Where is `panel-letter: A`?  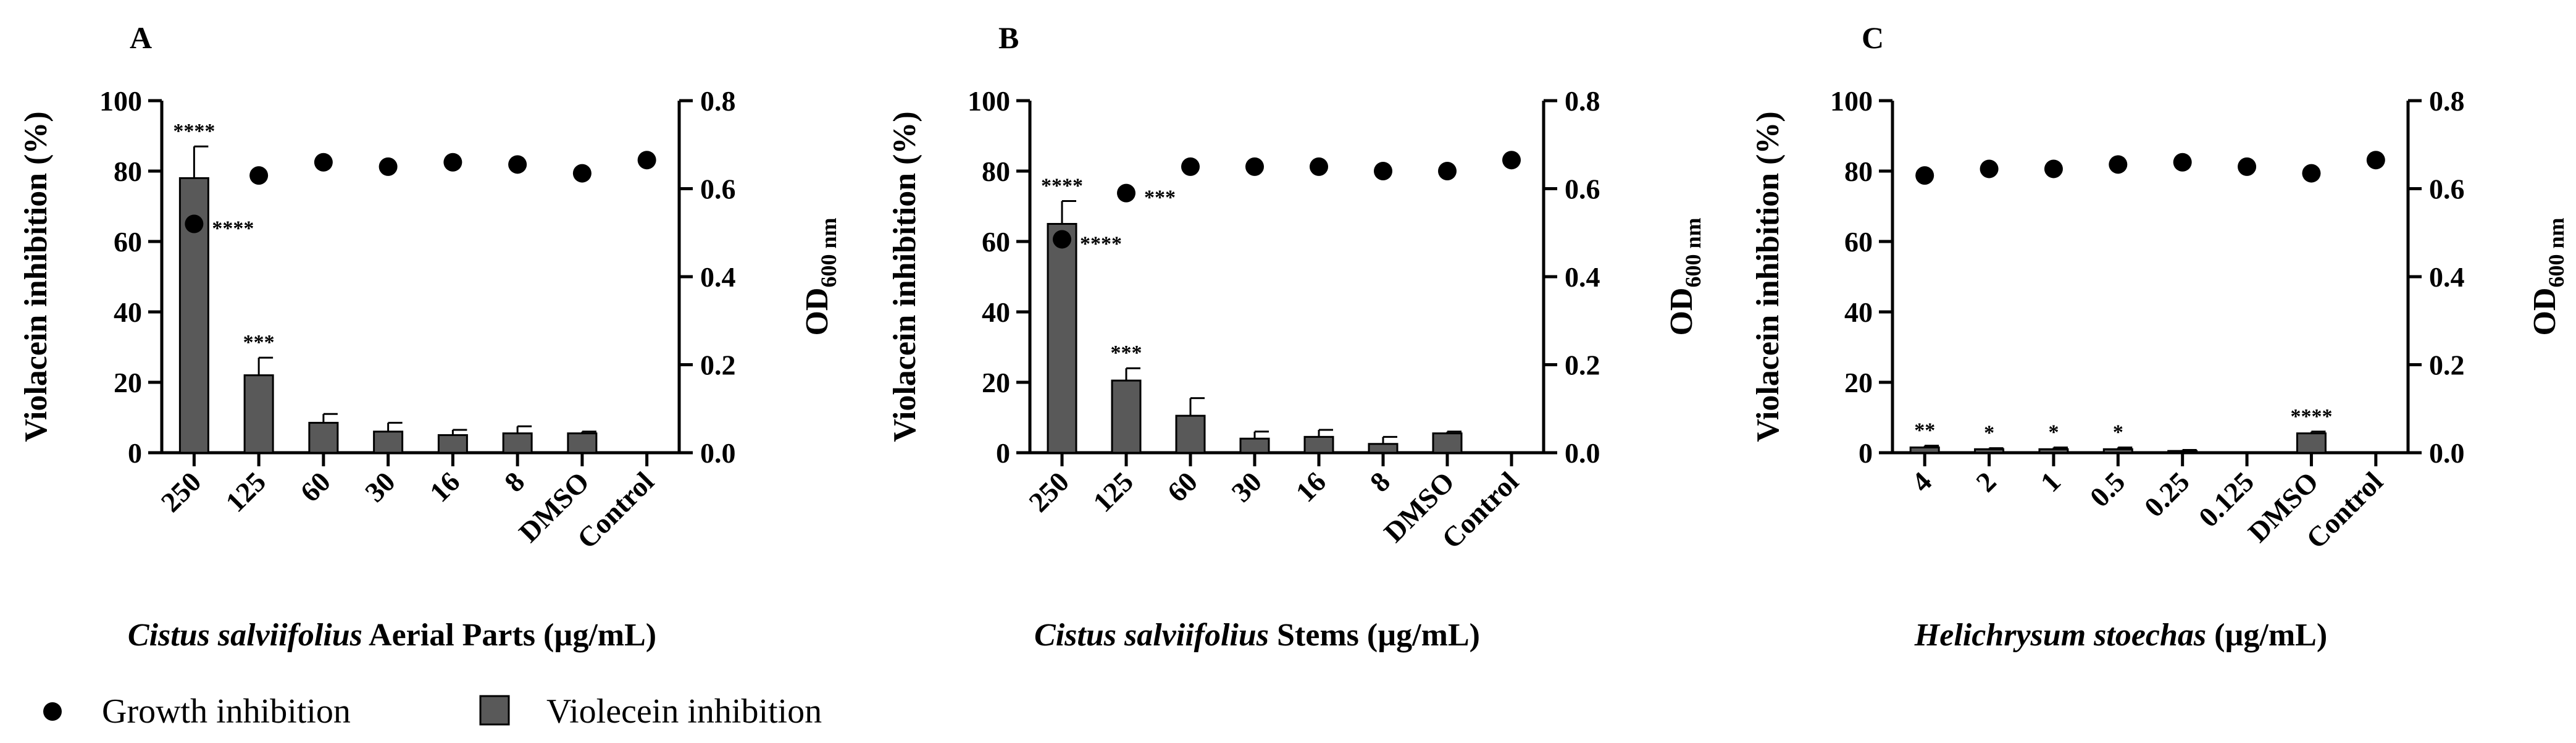 panel-letter: A is located at coordinates (141, 37).